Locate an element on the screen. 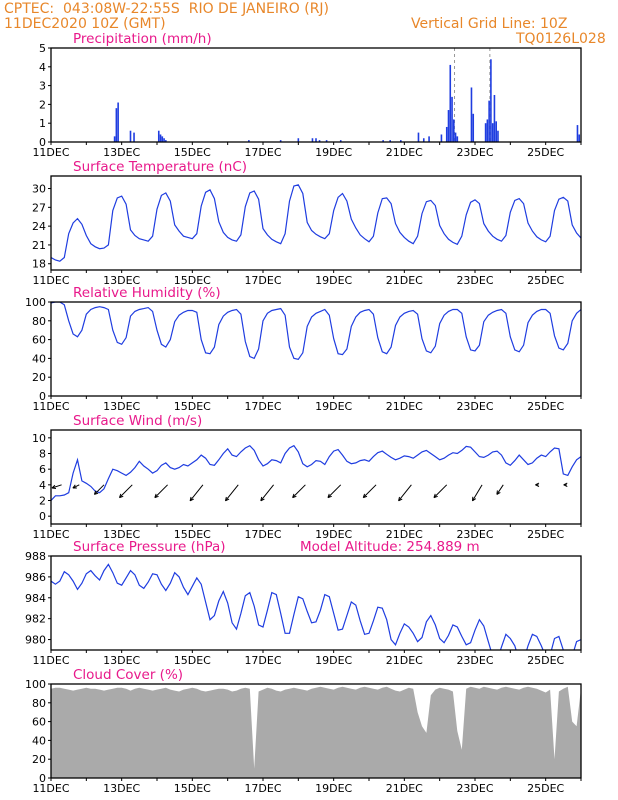  temp-frame is located at coordinates (316, 223).